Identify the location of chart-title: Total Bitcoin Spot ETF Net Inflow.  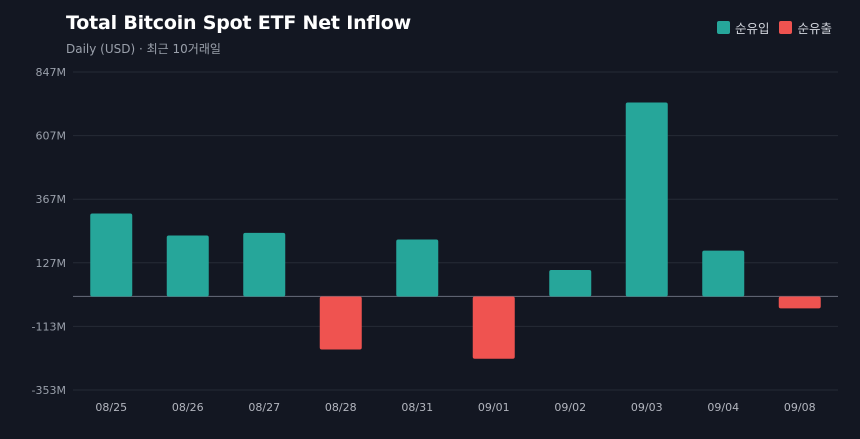
(239, 23).